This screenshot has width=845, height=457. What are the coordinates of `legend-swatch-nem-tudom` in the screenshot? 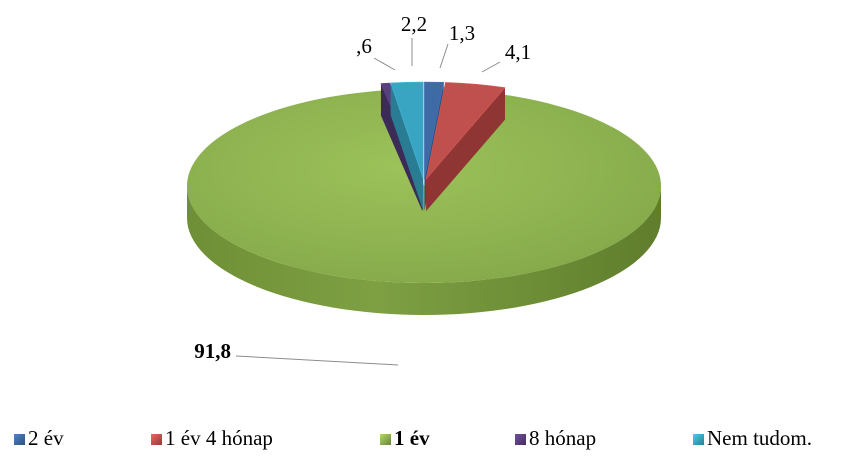 It's located at (698, 439).